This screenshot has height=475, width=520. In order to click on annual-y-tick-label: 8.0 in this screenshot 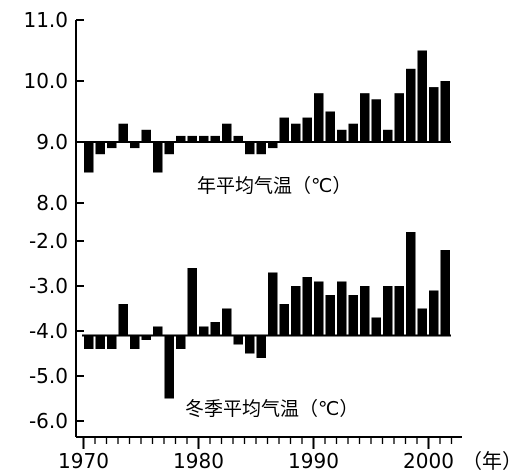, I will do `click(52, 203)`.